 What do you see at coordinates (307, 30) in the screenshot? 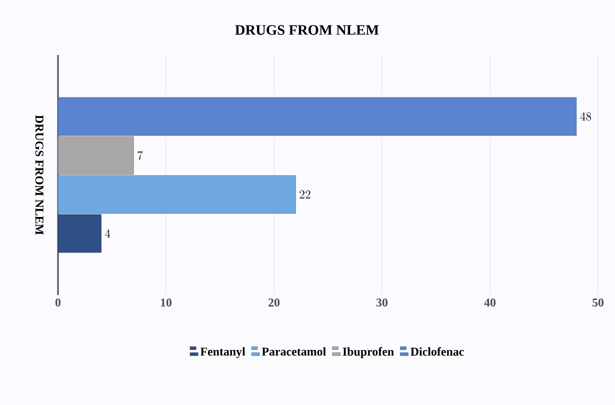
I see `chart-title: DRUGS FROM NLEM` at bounding box center [307, 30].